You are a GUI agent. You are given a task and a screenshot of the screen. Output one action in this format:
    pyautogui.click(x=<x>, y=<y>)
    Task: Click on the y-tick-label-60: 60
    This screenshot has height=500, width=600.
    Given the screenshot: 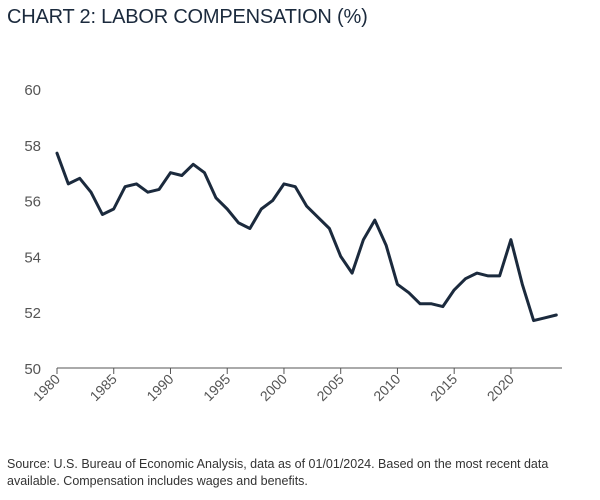 What is the action you would take?
    pyautogui.click(x=32, y=90)
    